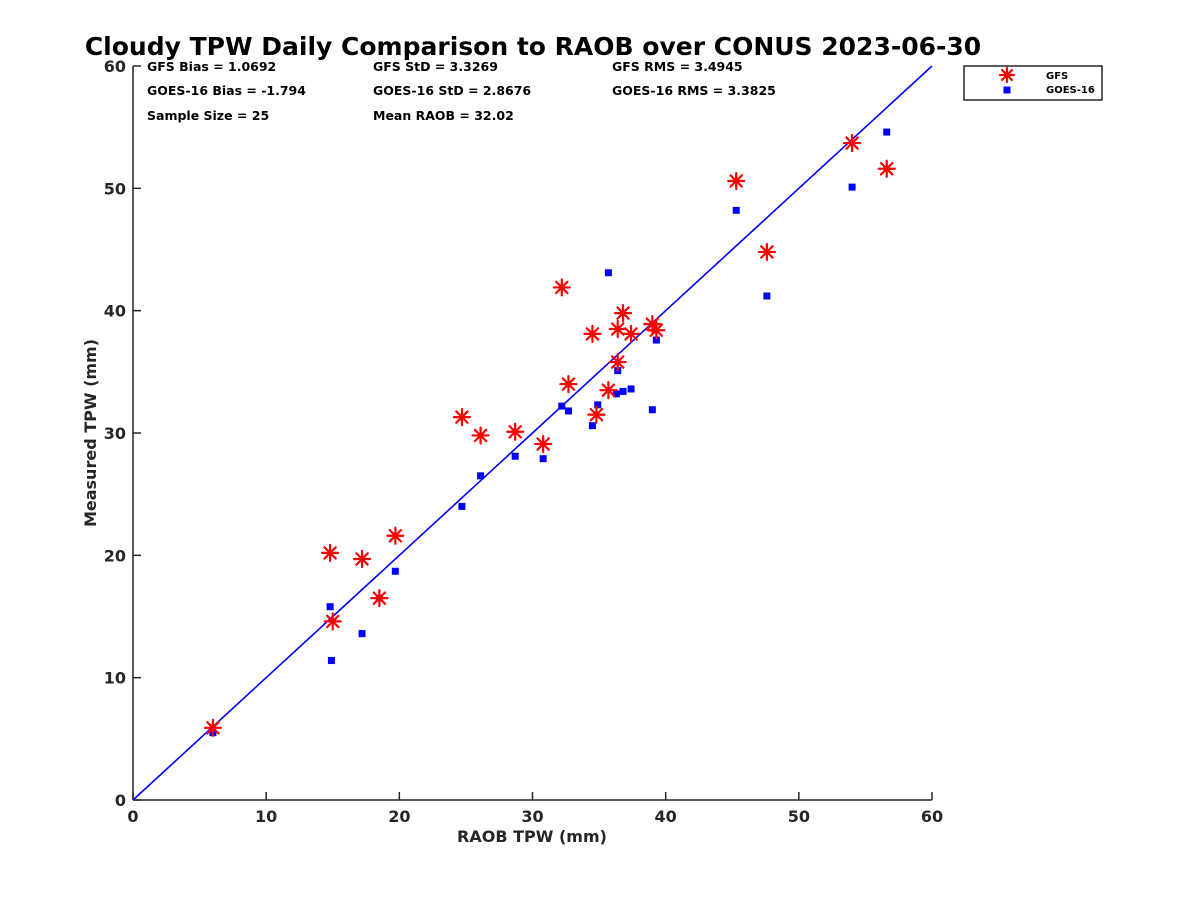  I want to click on stat-goes-bias: GOES-16 Bias = -1.794, so click(226, 90).